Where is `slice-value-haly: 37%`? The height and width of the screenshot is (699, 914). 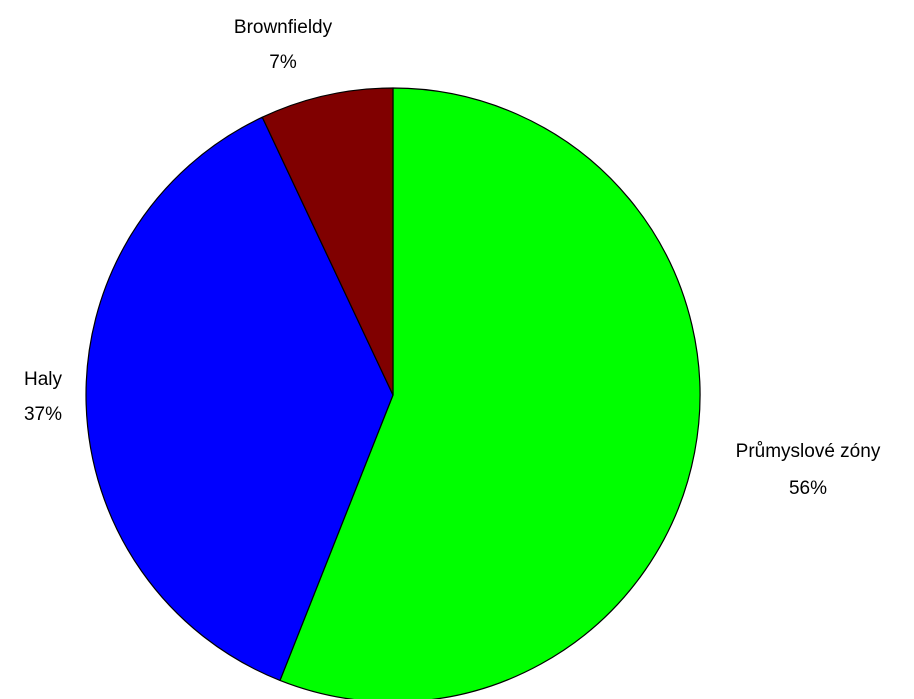 slice-value-haly: 37% is located at coordinates (43, 414).